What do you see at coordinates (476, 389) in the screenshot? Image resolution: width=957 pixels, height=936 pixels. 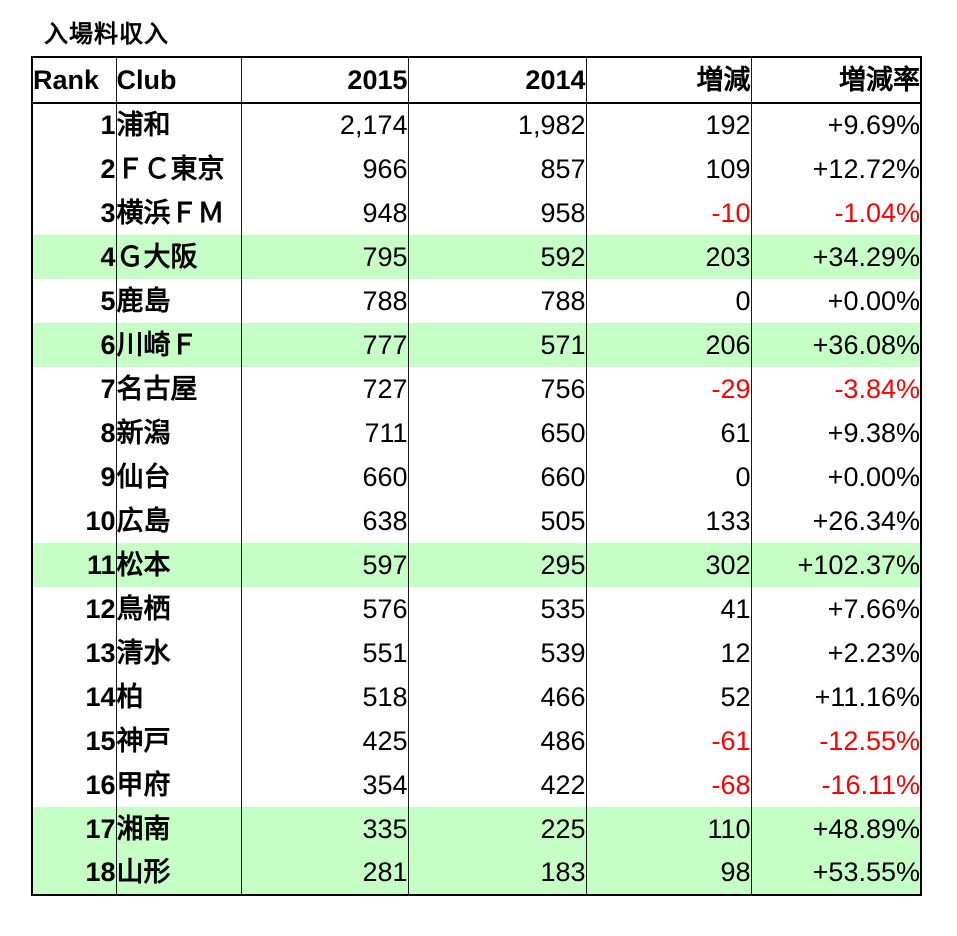 I see `table-row: 7 名古屋 727 756 -29 -3.84%` at bounding box center [476, 389].